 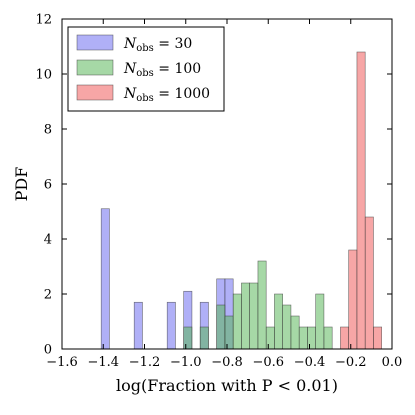 What do you see at coordinates (310, 362) in the screenshot?
I see `x-tick-label: −0.4` at bounding box center [310, 362].